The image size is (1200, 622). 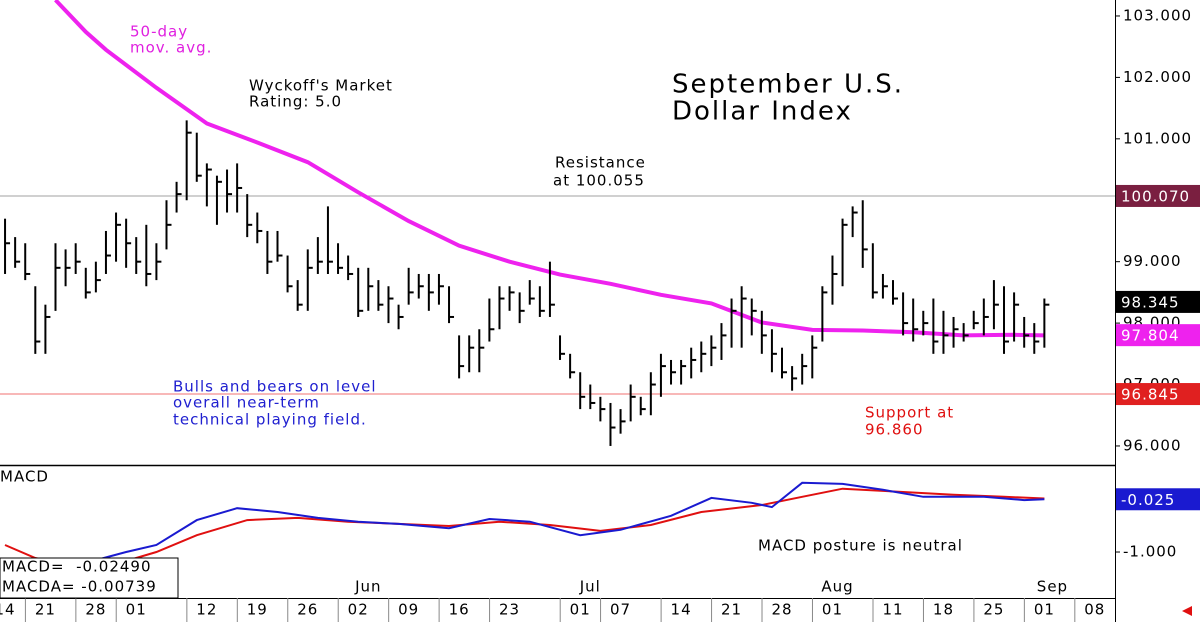 What do you see at coordinates (599, 181) in the screenshot?
I see `annotation: at 100.055` at bounding box center [599, 181].